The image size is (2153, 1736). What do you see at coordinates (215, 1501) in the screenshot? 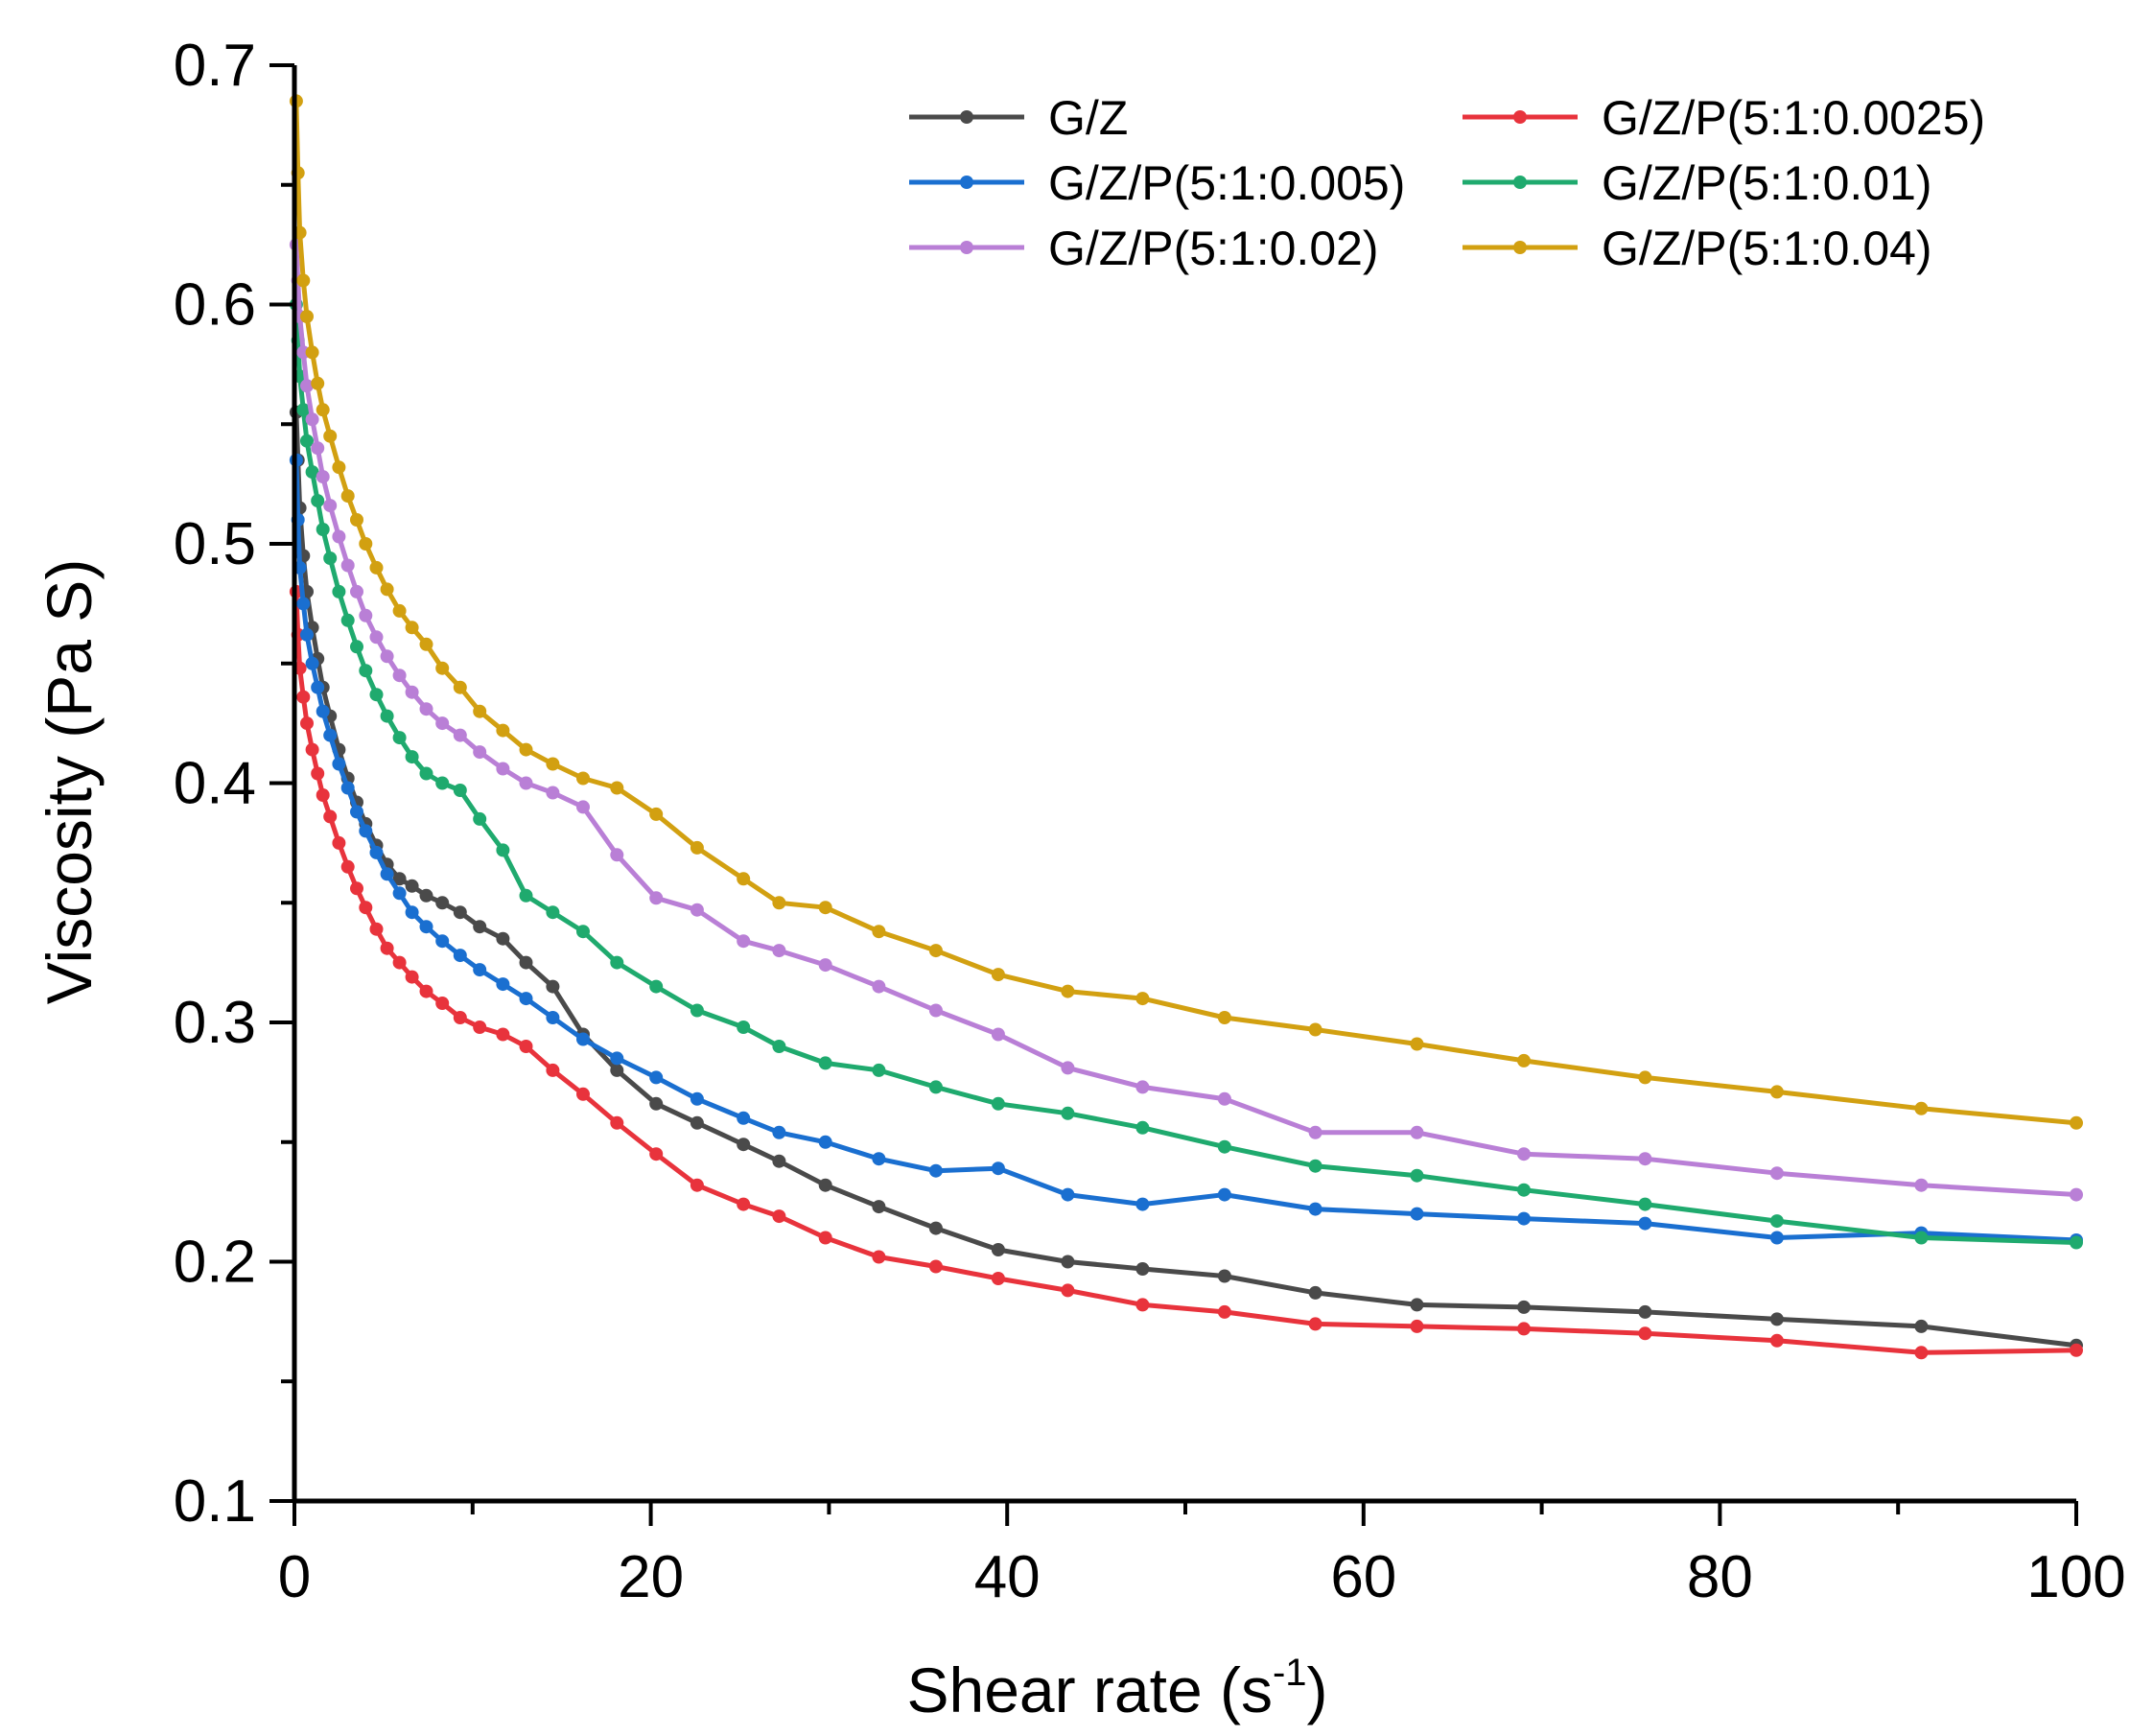
I see `y-tick-label: 0.1` at bounding box center [215, 1501].